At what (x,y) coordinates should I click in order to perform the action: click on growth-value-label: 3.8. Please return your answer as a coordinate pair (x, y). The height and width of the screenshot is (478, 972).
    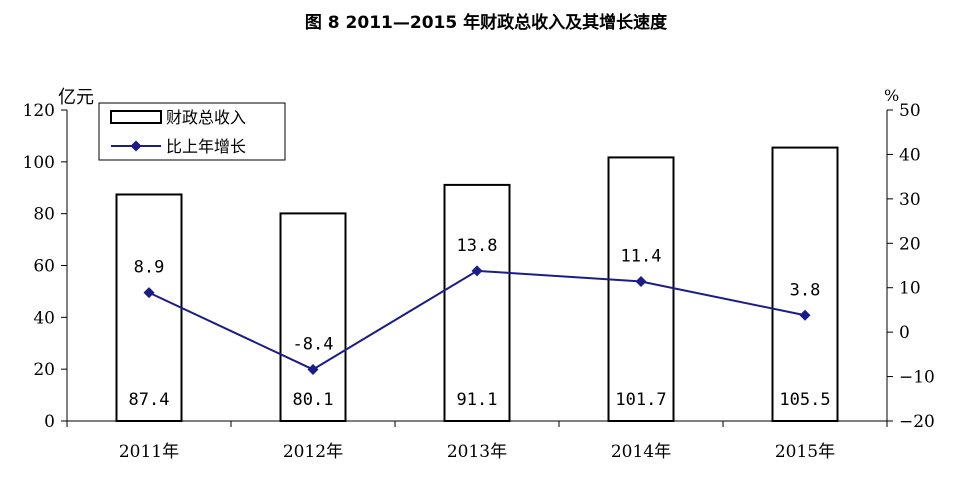
    Looking at the image, I should click on (805, 290).